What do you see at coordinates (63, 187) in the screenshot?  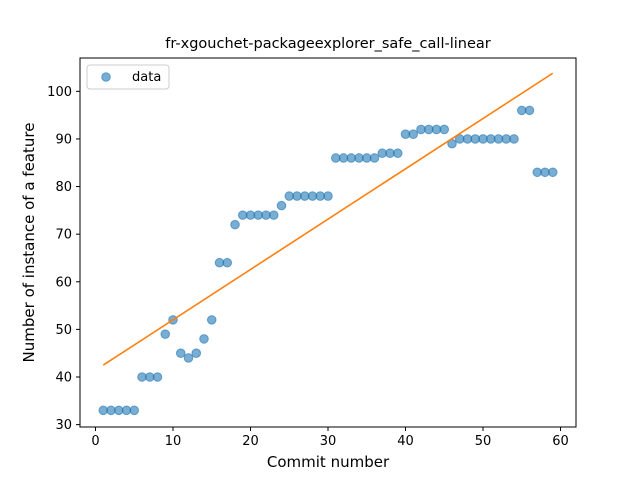 I see `y-tick-label: 80` at bounding box center [63, 187].